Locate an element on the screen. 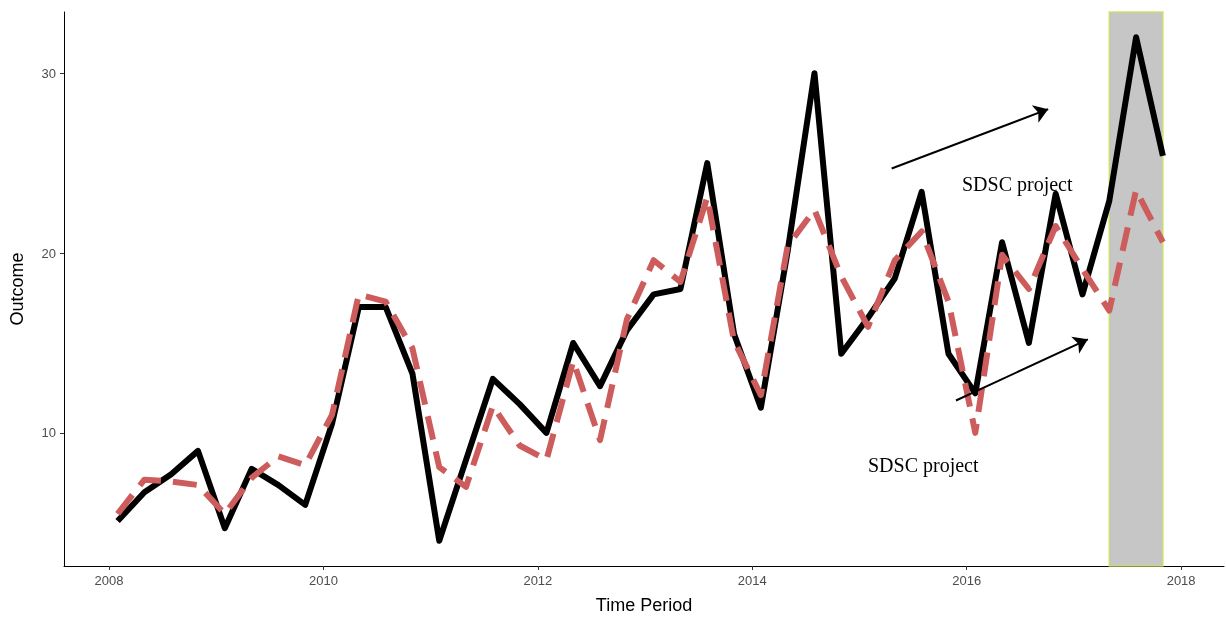 Image resolution: width=1226 pixels, height=619 pixels. x-tick-label: 2016 is located at coordinates (967, 580).